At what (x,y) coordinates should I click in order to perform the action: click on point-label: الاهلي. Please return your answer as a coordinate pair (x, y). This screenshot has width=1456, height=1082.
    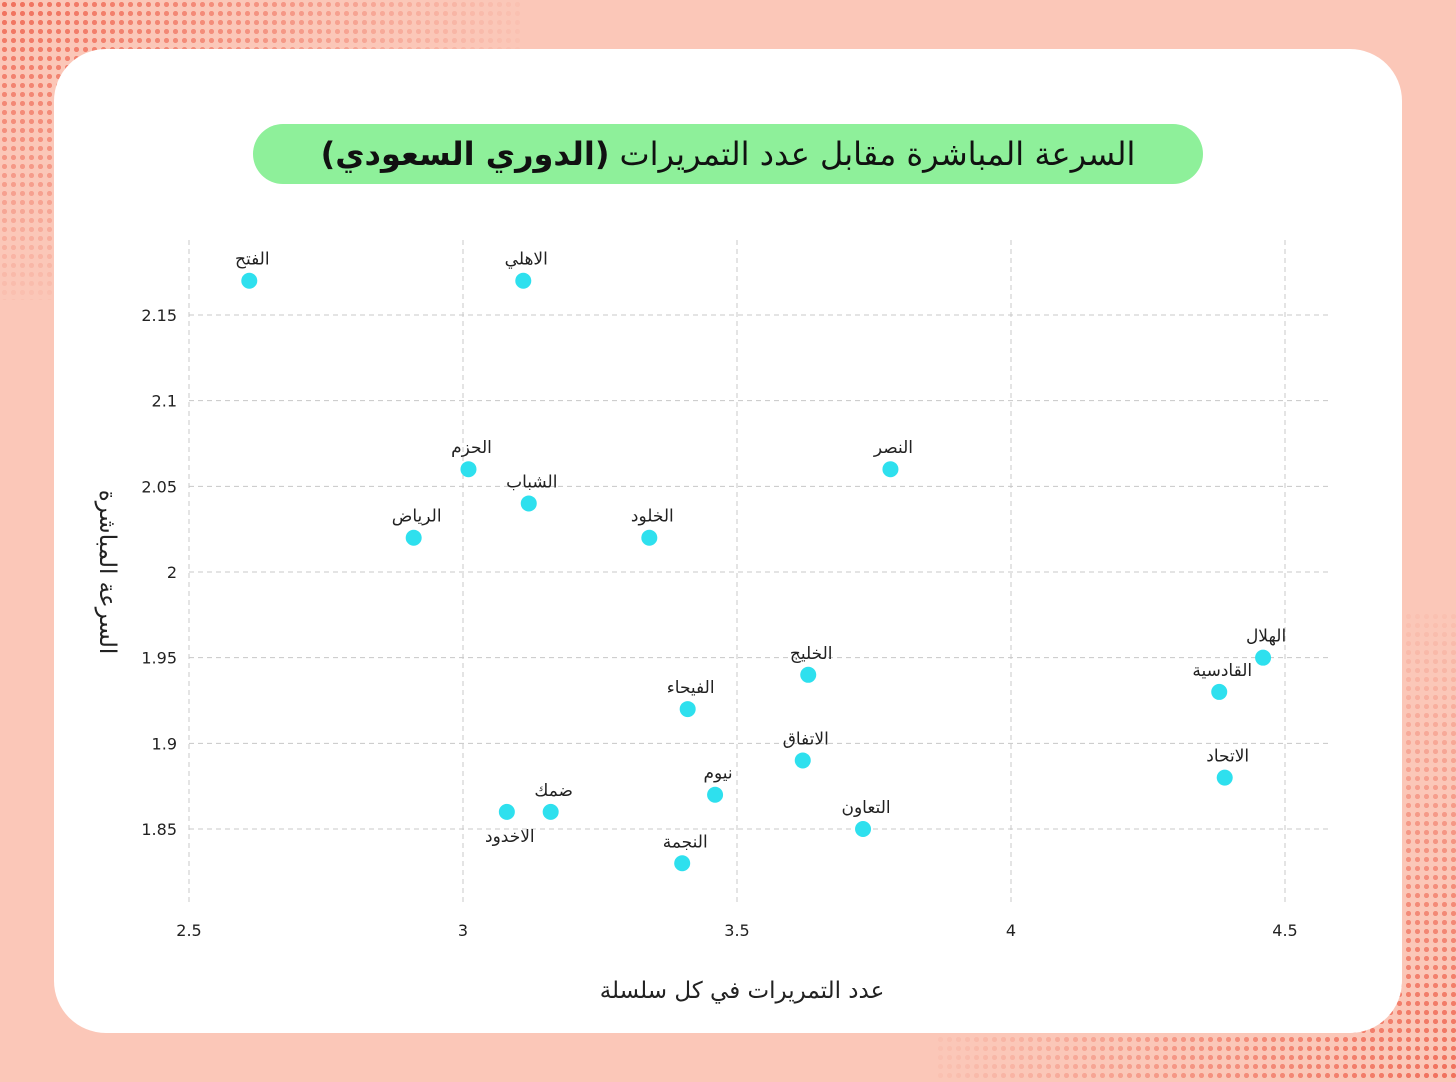
    Looking at the image, I should click on (526, 260).